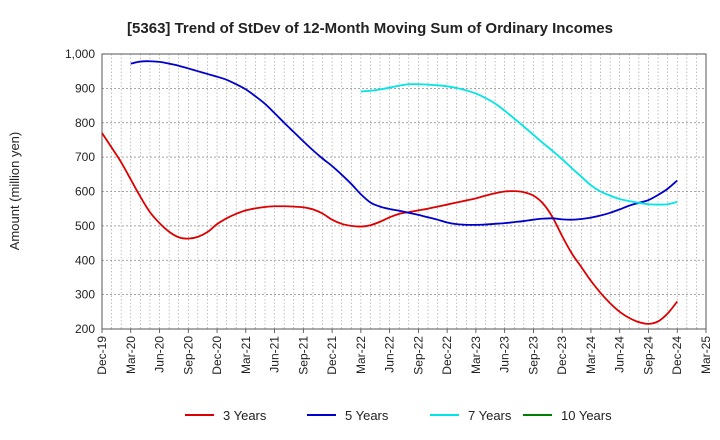  I want to click on y-tick-label: 500, so click(85, 226).